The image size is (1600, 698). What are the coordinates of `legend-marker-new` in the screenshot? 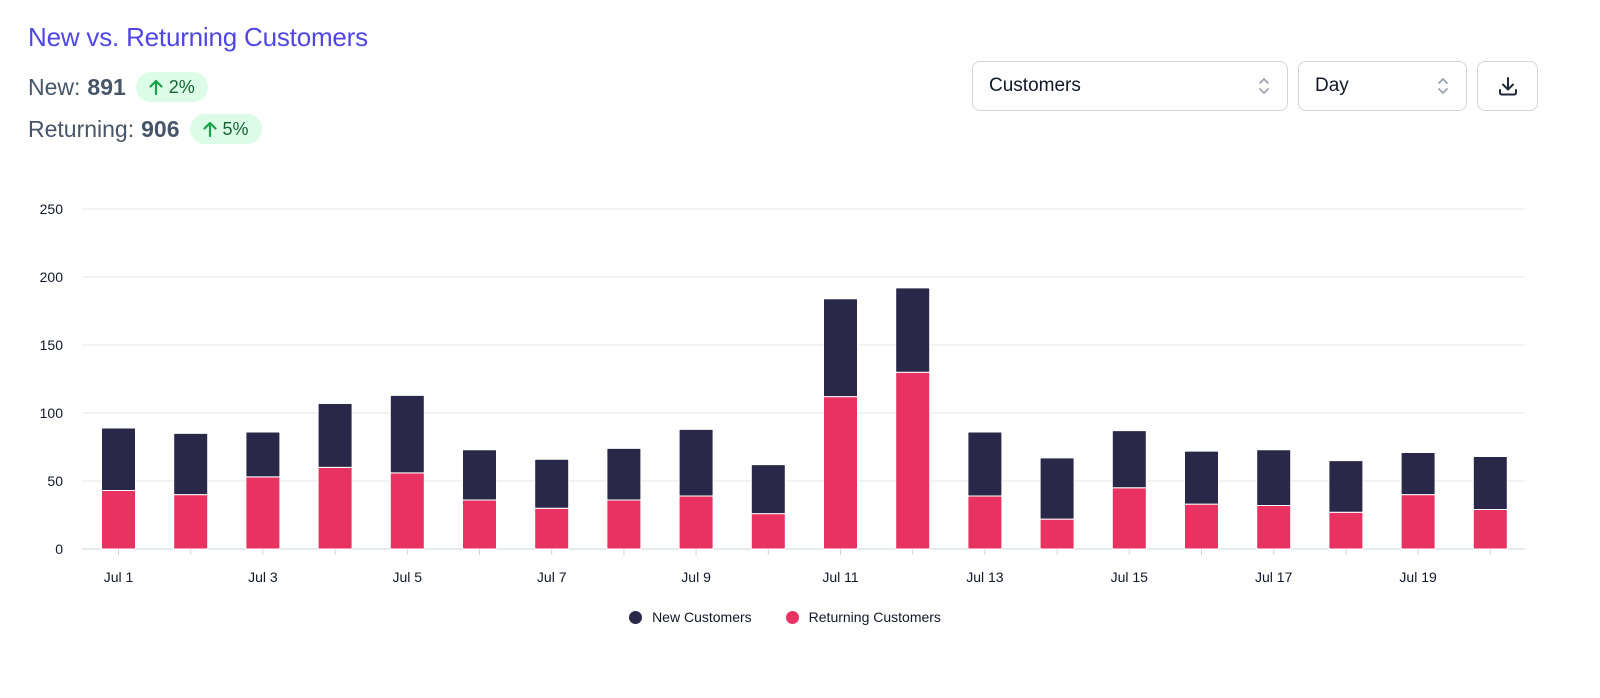 It's located at (636, 617).